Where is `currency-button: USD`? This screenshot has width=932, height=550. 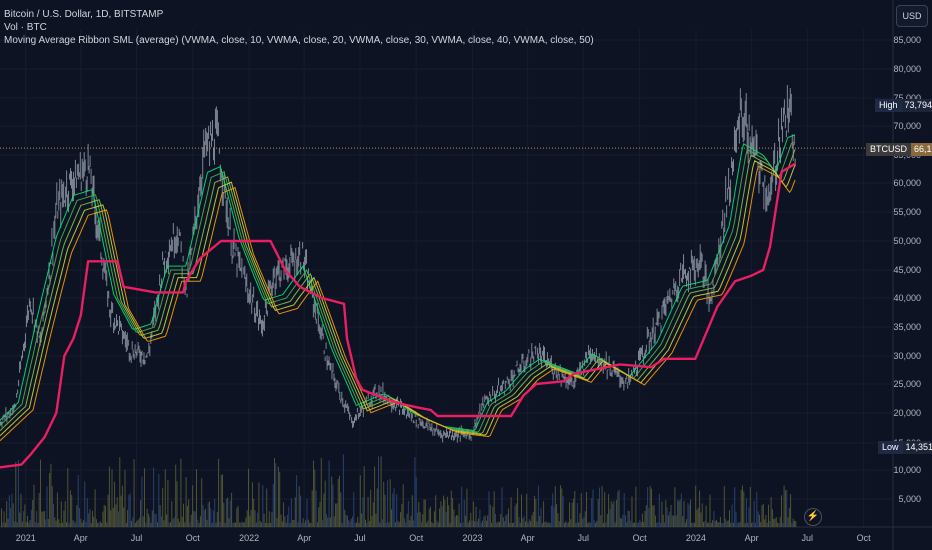
currency-button: USD is located at coordinates (912, 16).